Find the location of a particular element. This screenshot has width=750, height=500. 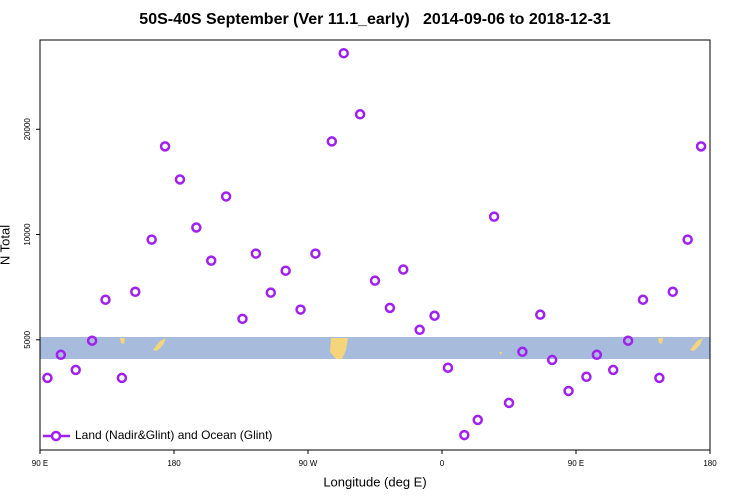

y-tick-label: 5000 is located at coordinates (27, 339).